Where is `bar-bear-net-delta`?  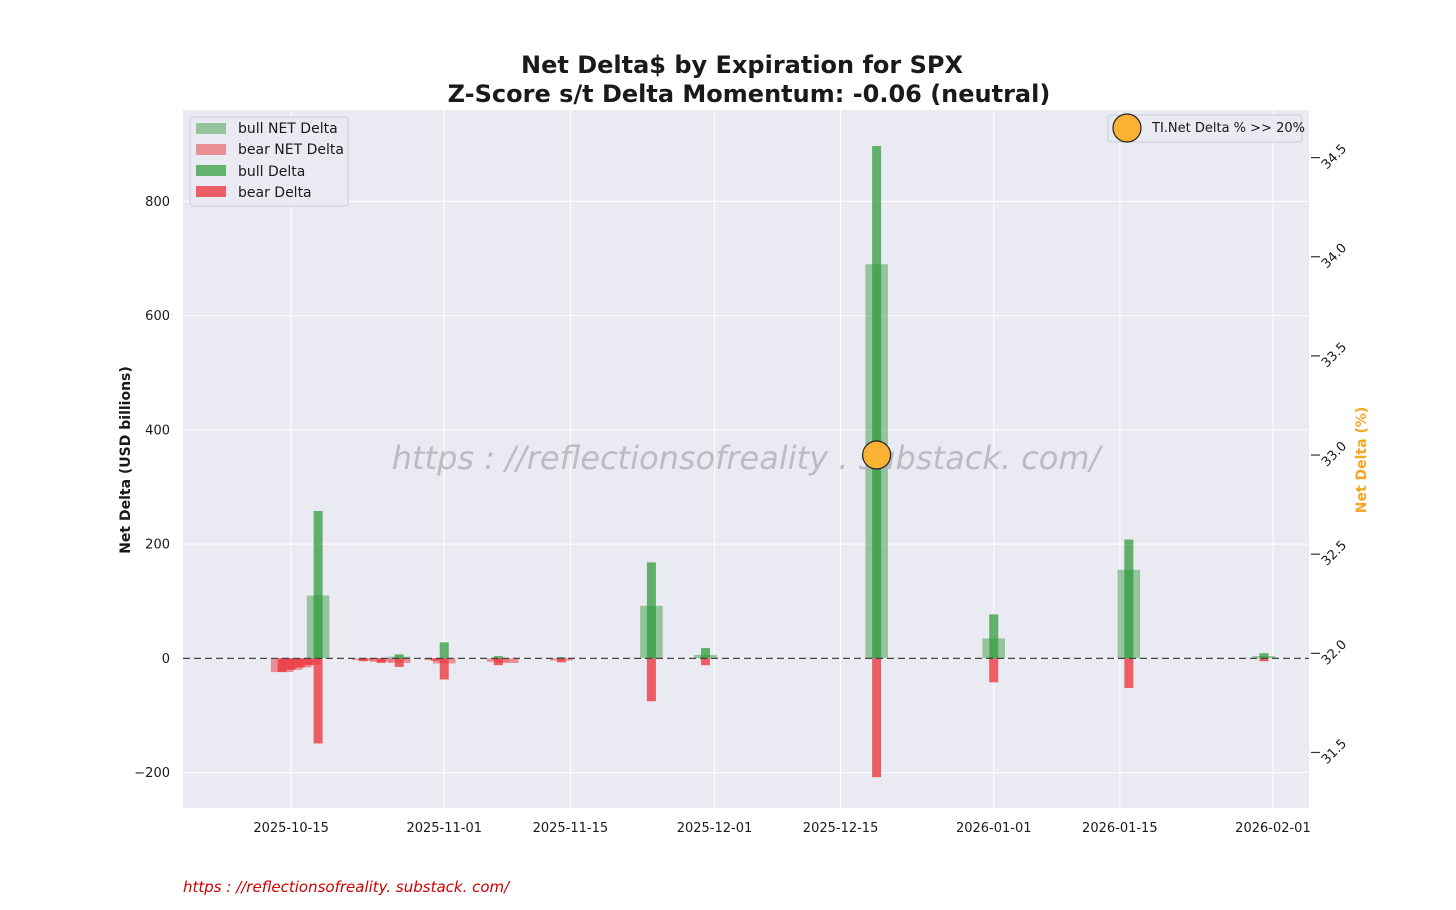
bar-bear-net-delta is located at coordinates (507, 660).